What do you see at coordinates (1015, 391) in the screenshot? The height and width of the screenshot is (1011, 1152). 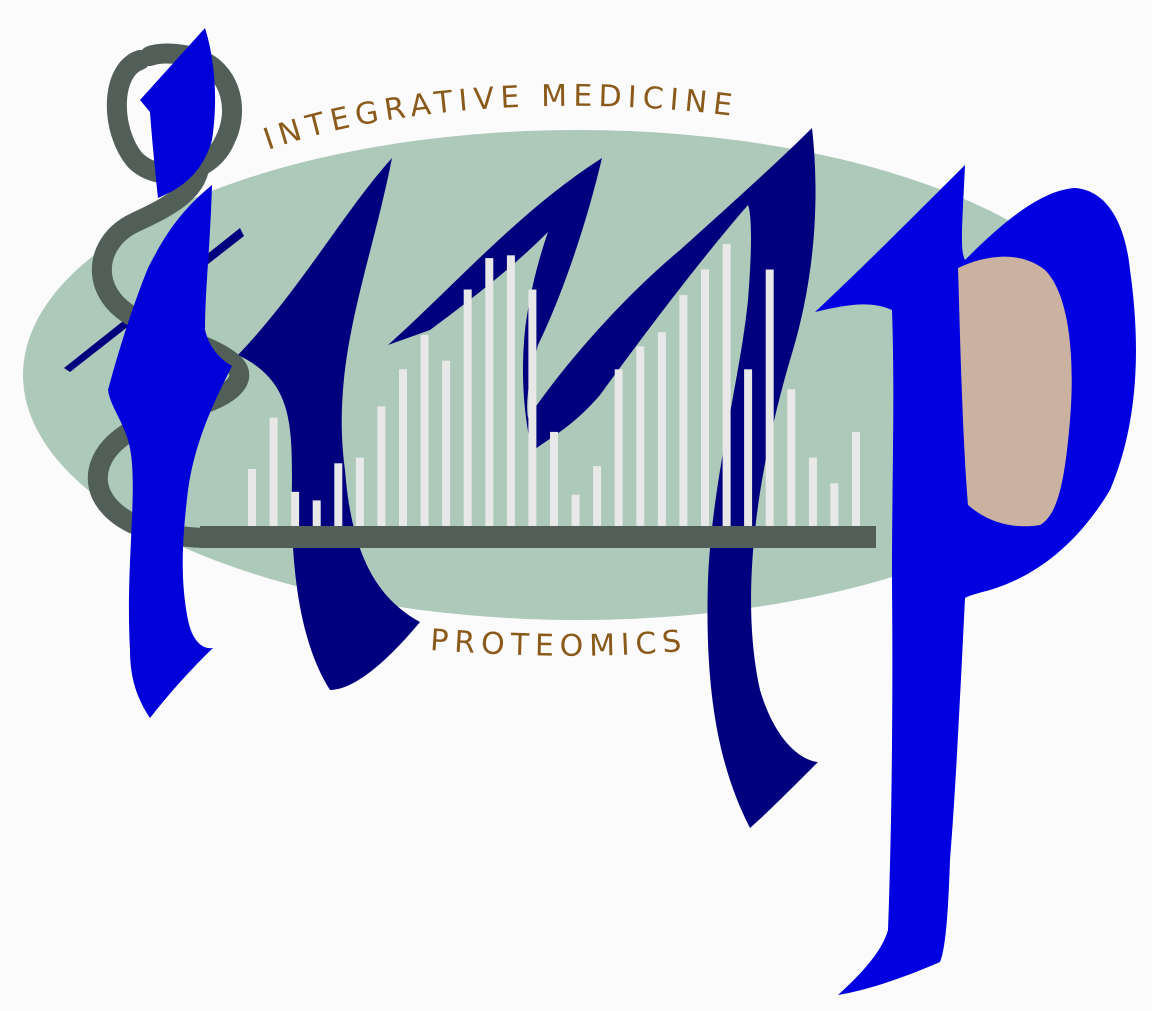 I see `p-bowl` at bounding box center [1015, 391].